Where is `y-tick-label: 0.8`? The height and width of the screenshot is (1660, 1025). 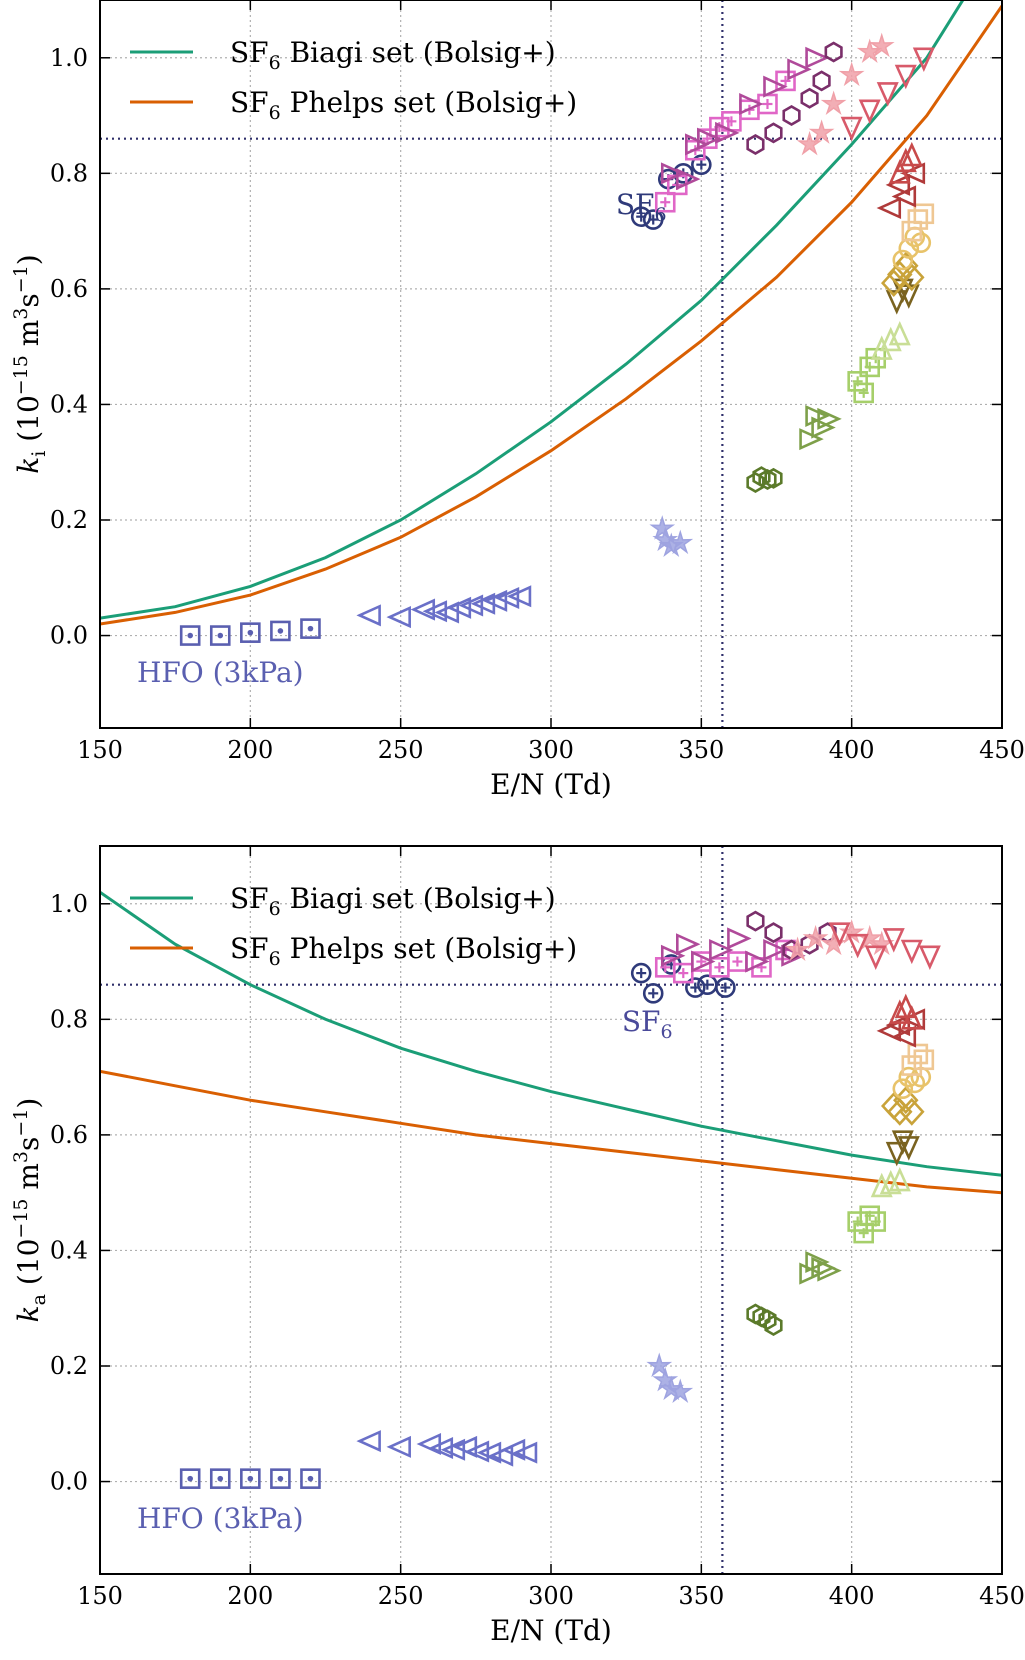 y-tick-label: 0.8 is located at coordinates (69, 1019).